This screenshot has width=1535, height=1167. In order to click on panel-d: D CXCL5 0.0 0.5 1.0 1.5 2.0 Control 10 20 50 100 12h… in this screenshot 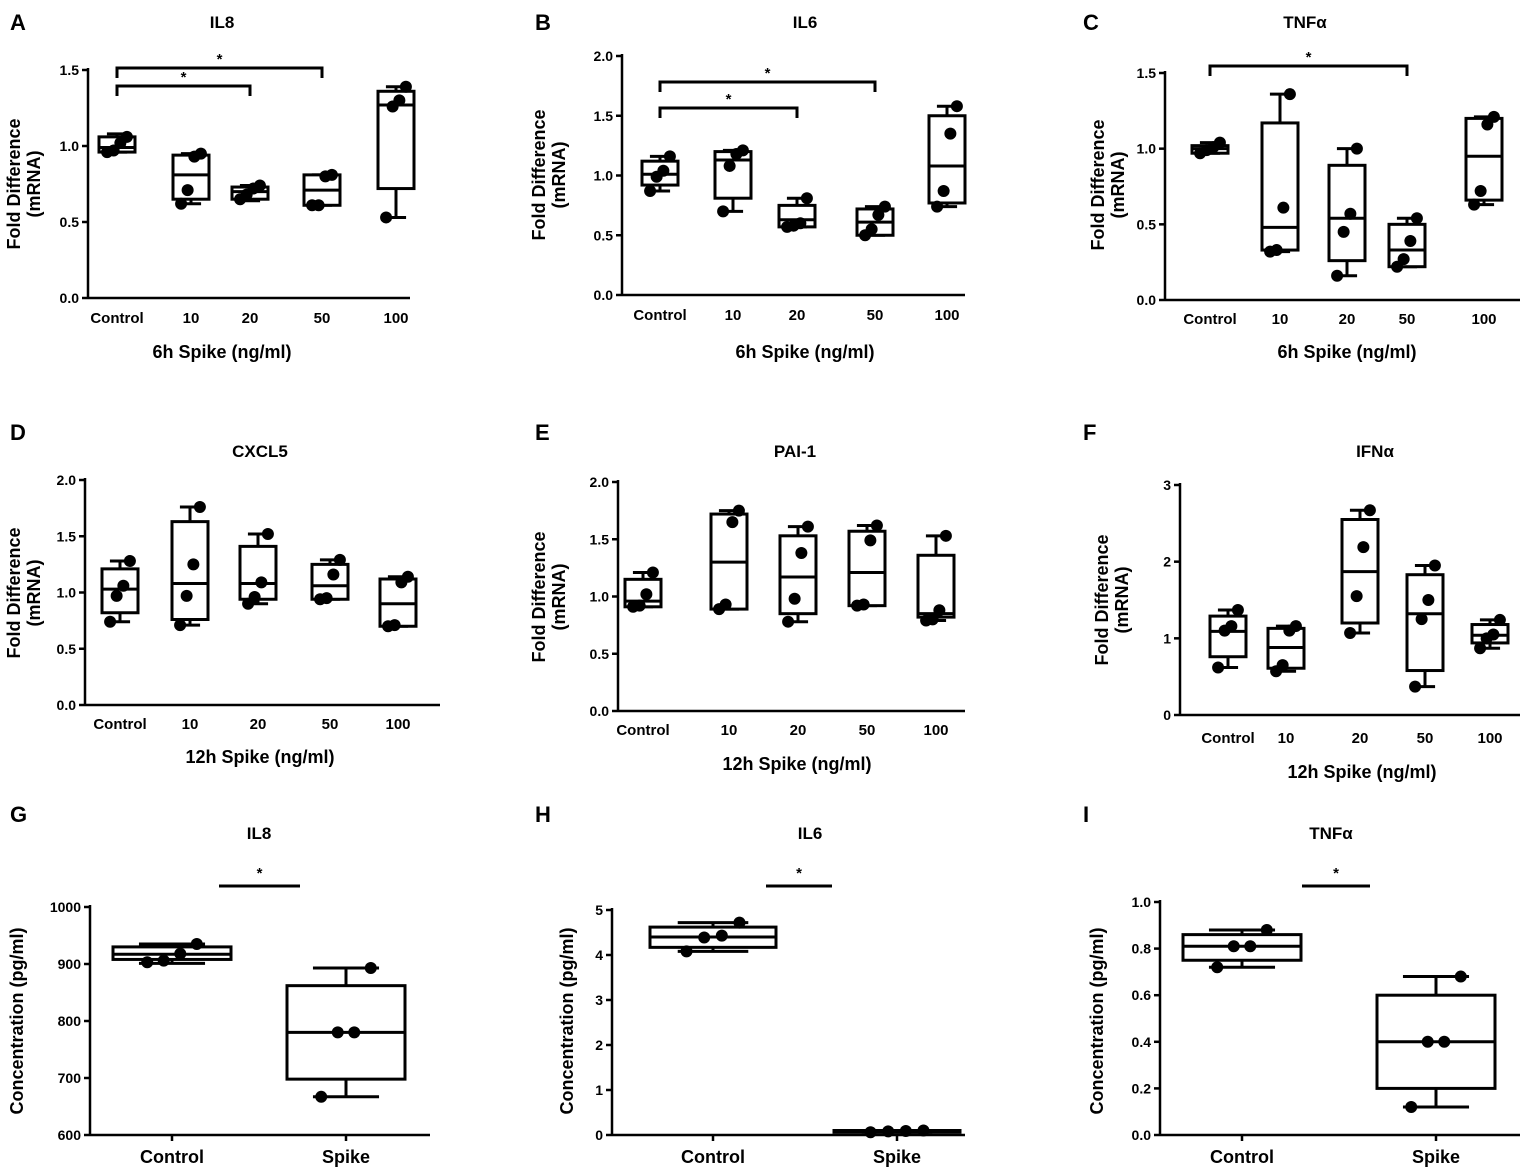, I will do `click(222, 593)`.